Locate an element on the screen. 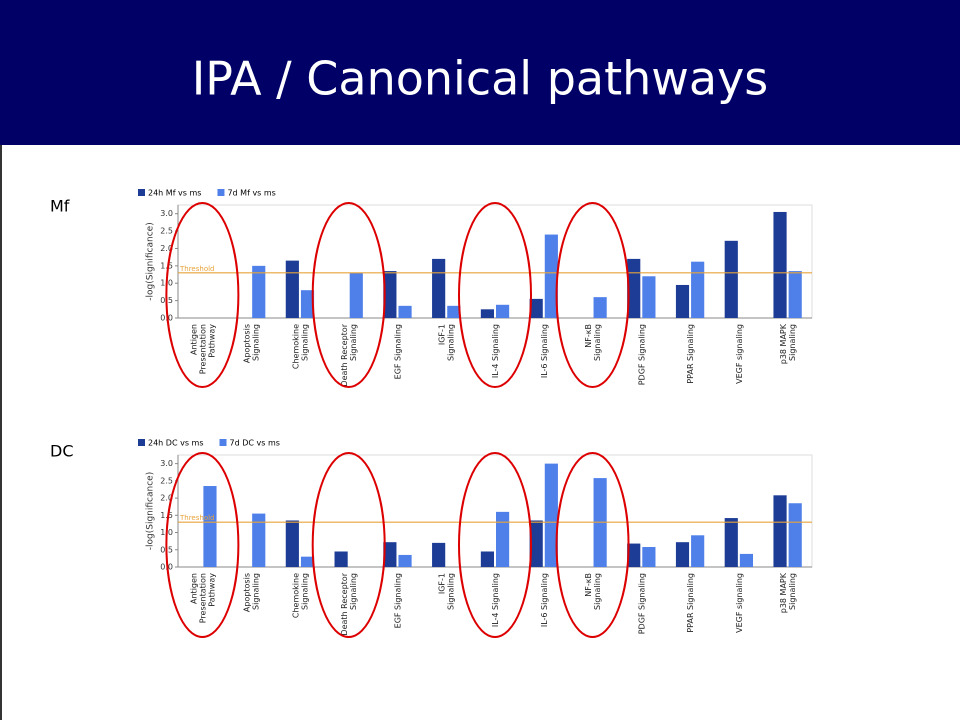 The image size is (960, 720). y-tick-label: 1.5 is located at coordinates (166, 515).